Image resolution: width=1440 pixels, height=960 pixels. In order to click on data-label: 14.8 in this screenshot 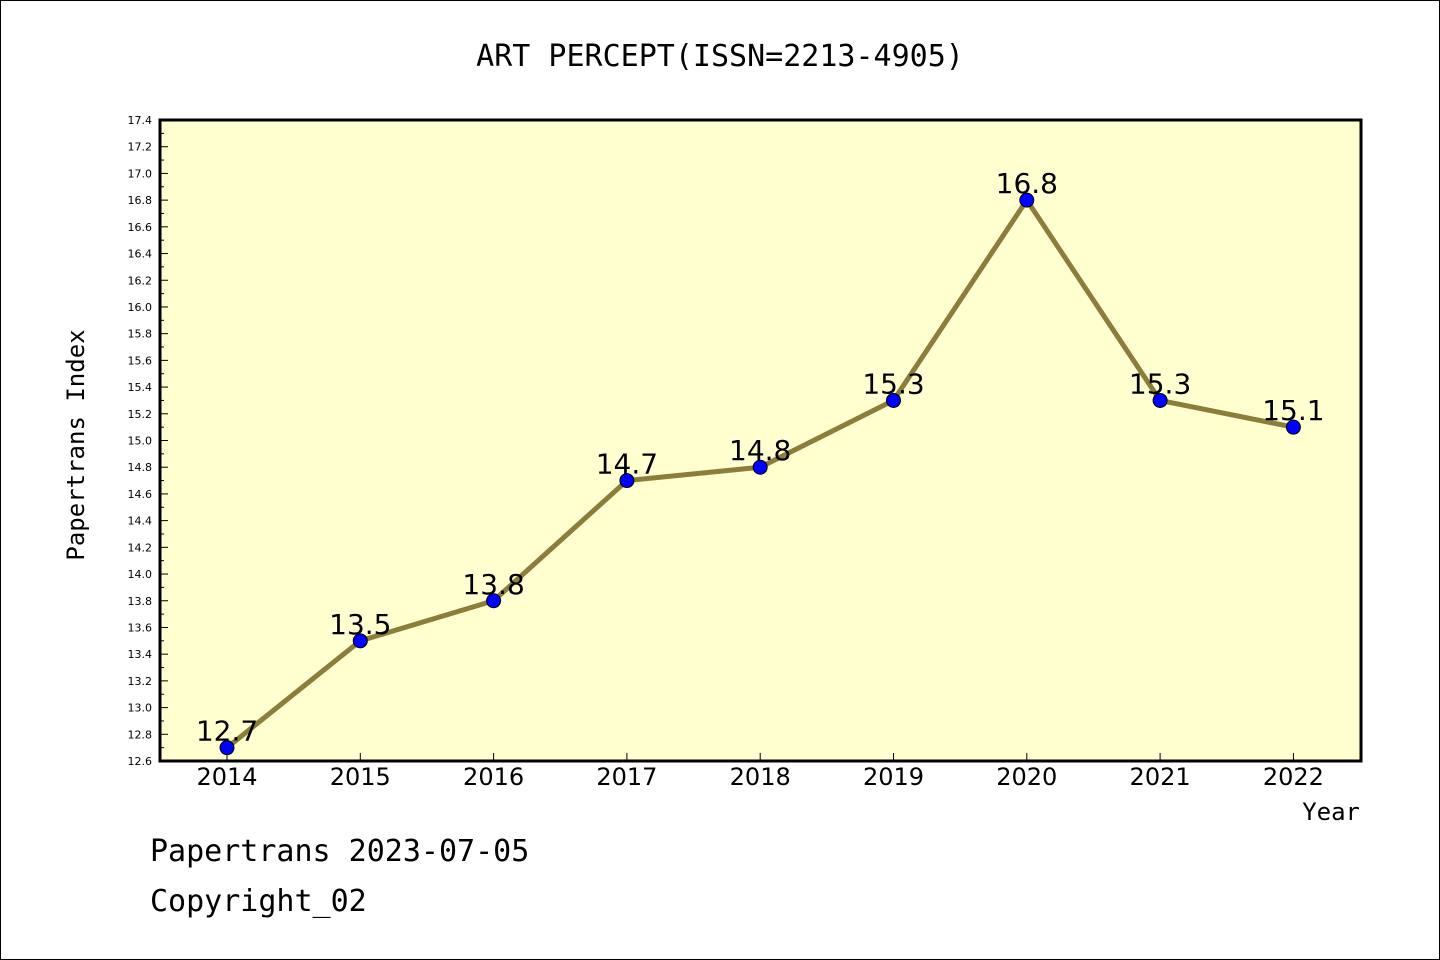, I will do `click(760, 450)`.